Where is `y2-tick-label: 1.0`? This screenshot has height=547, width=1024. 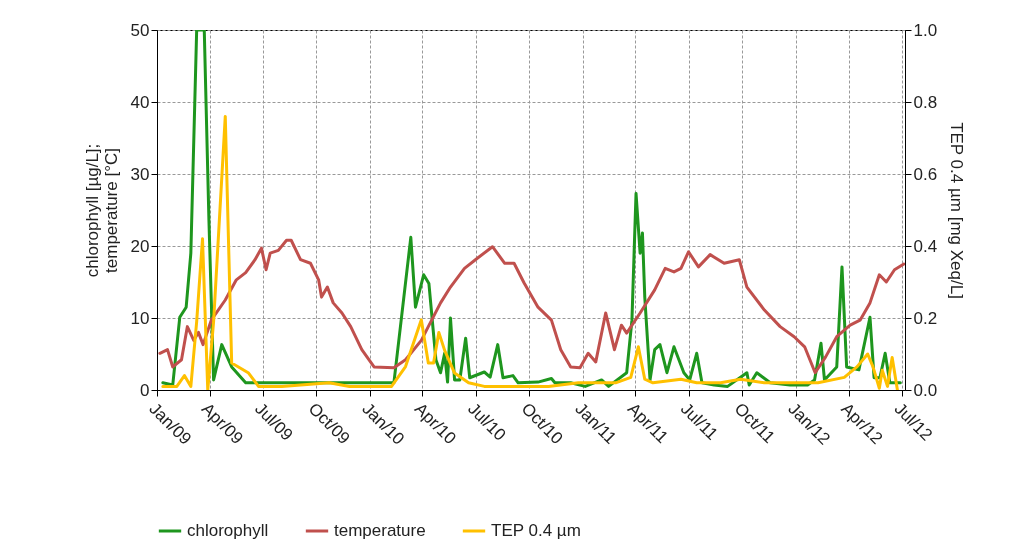 y2-tick-label: 1.0 is located at coordinates (925, 30).